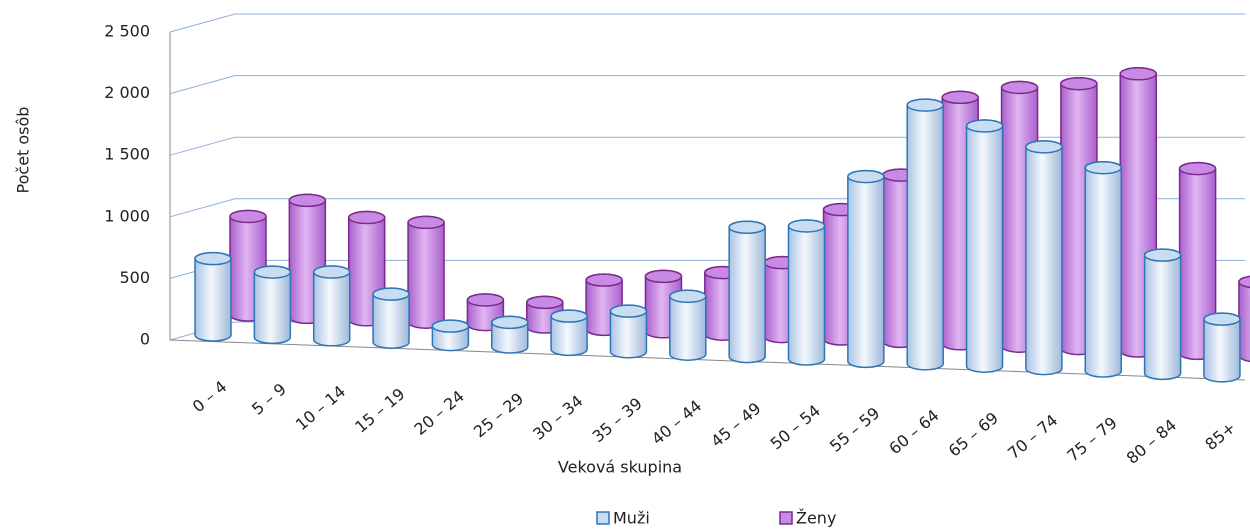  What do you see at coordinates (498, 415) in the screenshot?
I see `x-tick-label: 25 – 29` at bounding box center [498, 415].